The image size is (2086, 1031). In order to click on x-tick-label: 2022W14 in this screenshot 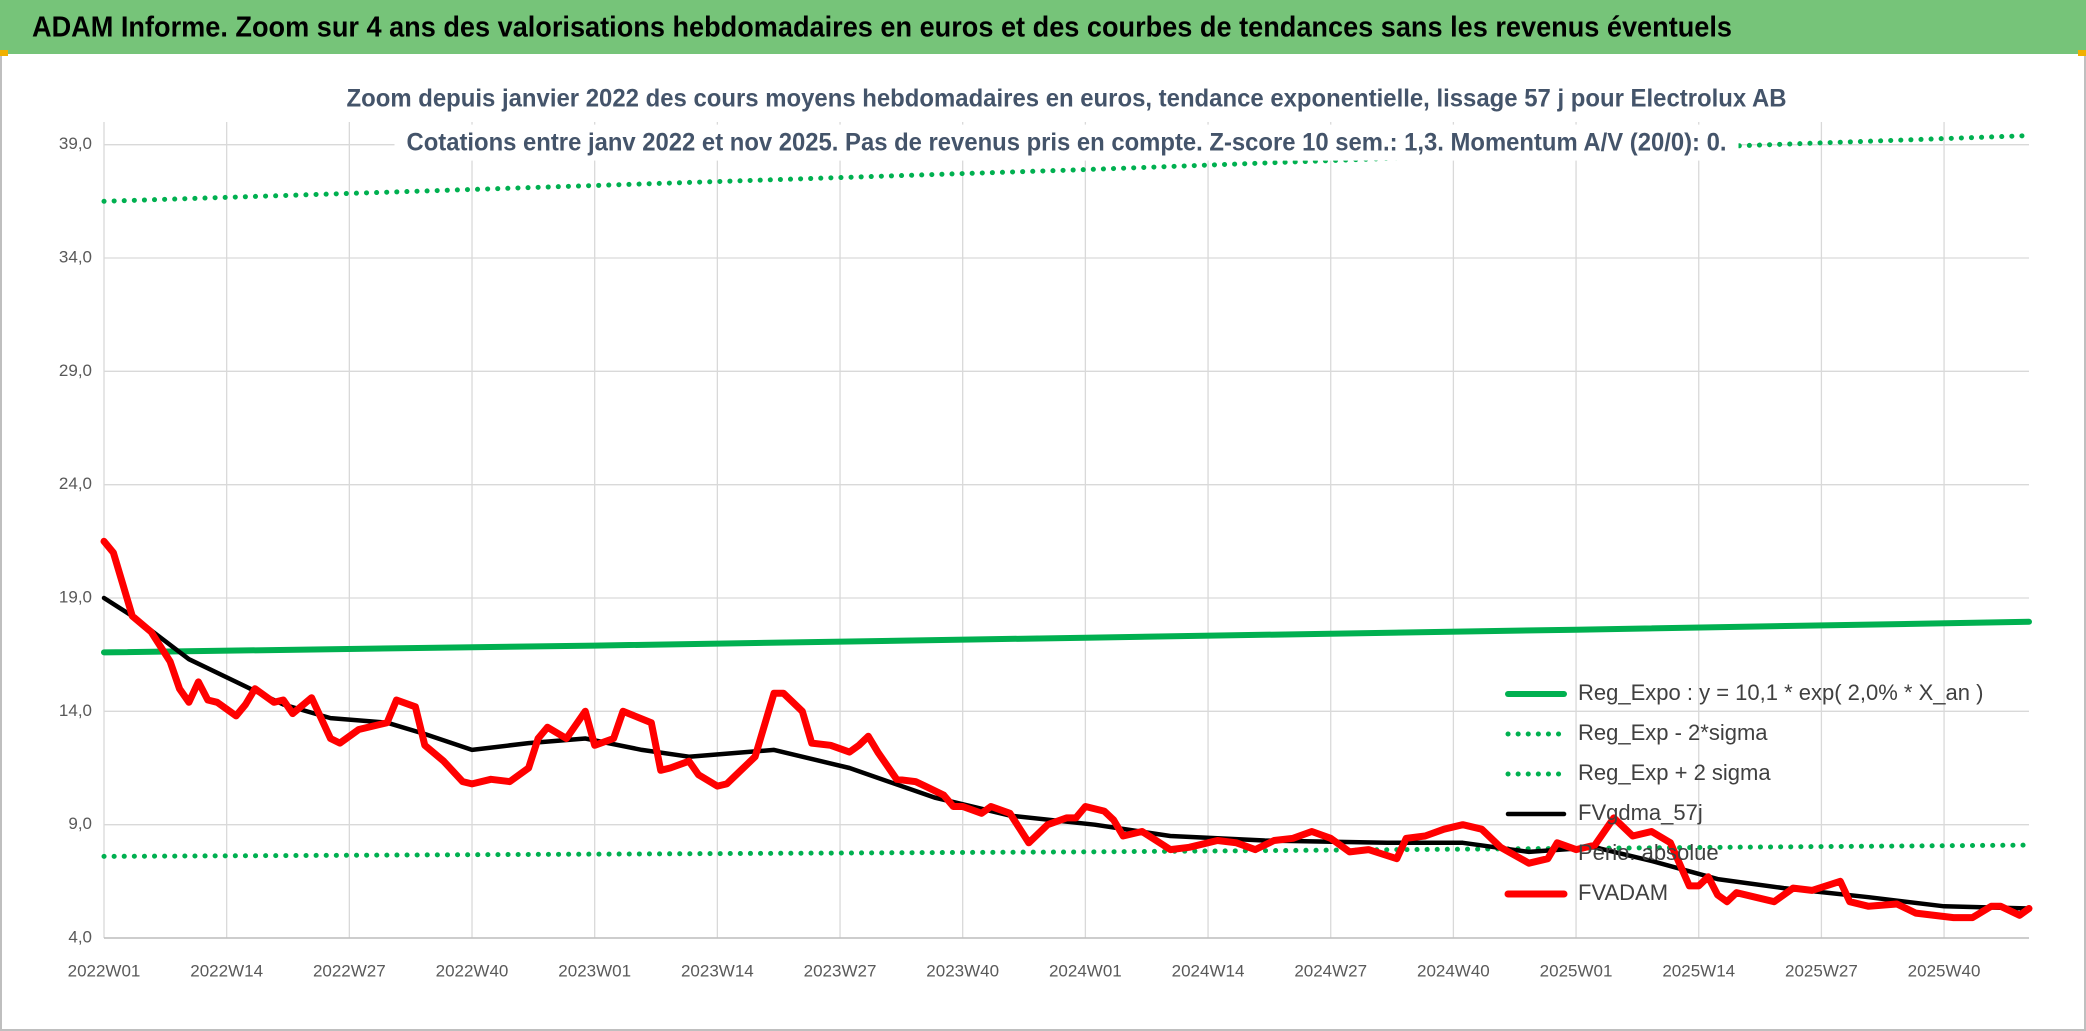, I will do `click(226, 970)`.